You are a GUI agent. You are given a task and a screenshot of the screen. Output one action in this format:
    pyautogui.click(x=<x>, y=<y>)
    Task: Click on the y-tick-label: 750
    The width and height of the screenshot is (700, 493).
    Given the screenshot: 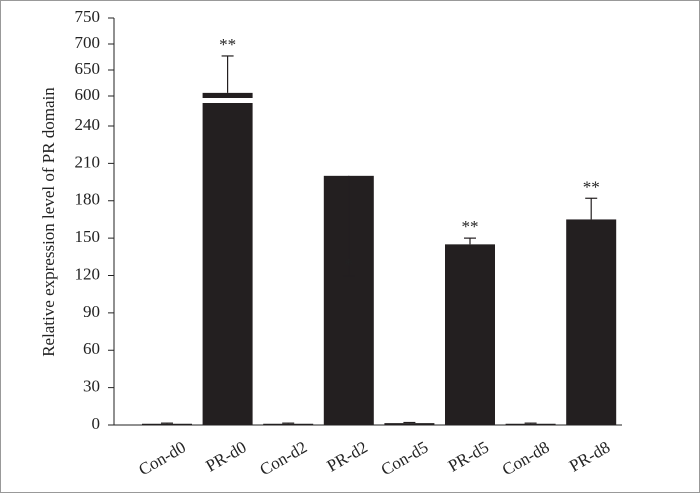 What is the action you would take?
    pyautogui.click(x=88, y=16)
    